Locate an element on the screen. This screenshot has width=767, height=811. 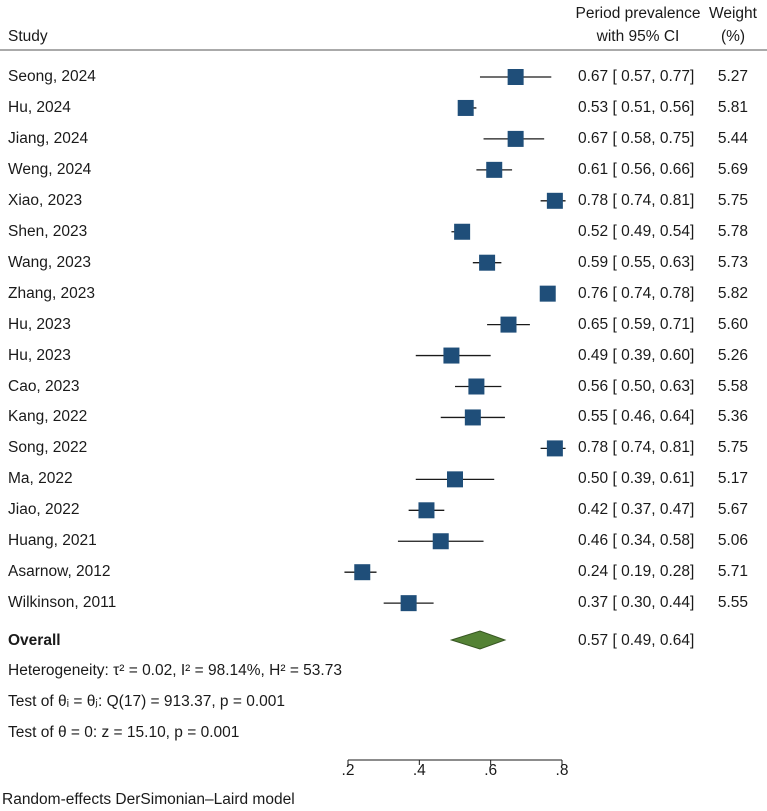
study-name: Zhang, 2023 is located at coordinates (52, 293).